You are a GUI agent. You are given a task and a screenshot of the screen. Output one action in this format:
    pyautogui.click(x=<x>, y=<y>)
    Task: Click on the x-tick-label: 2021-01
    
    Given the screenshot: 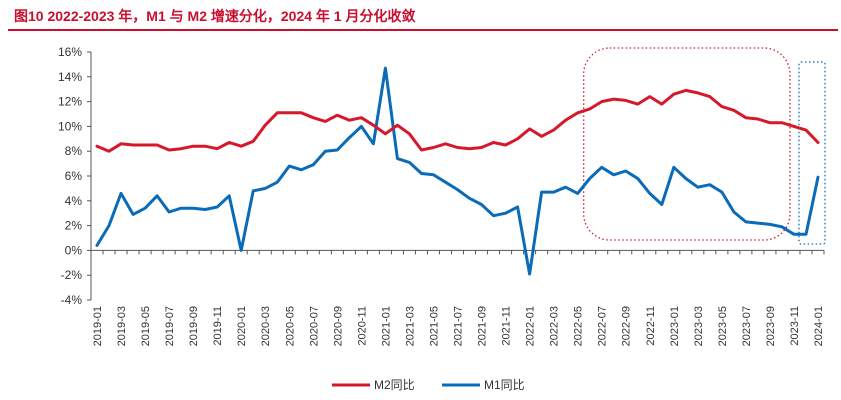 What is the action you would take?
    pyautogui.click(x=386, y=326)
    